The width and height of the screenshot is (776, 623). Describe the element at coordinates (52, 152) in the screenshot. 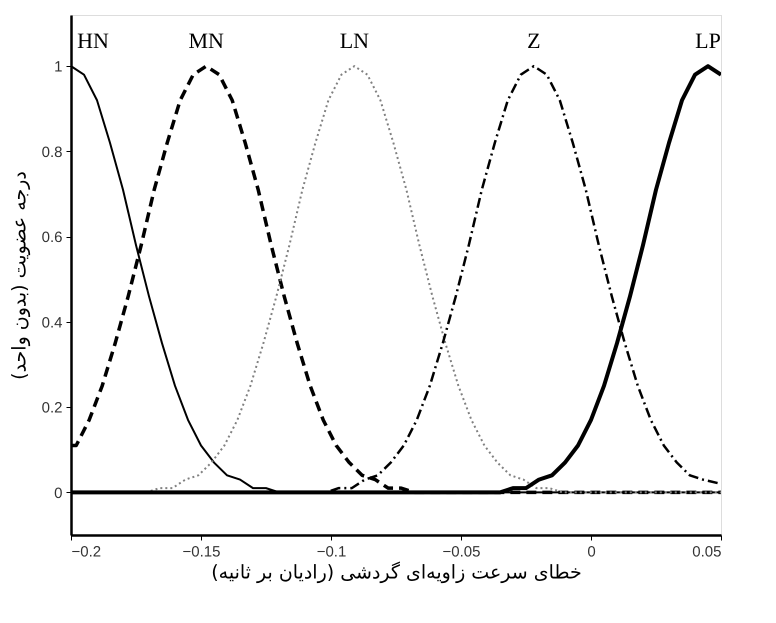

I see `y-tick-label: 0.8` at that location.